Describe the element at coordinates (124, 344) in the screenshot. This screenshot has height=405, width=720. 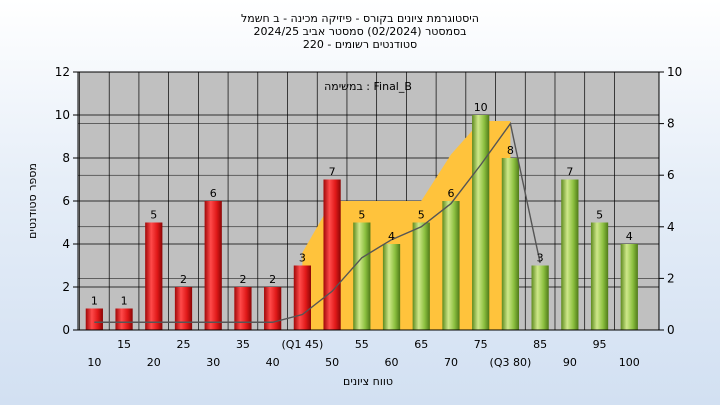
I see `x-tick-label: 15` at that location.